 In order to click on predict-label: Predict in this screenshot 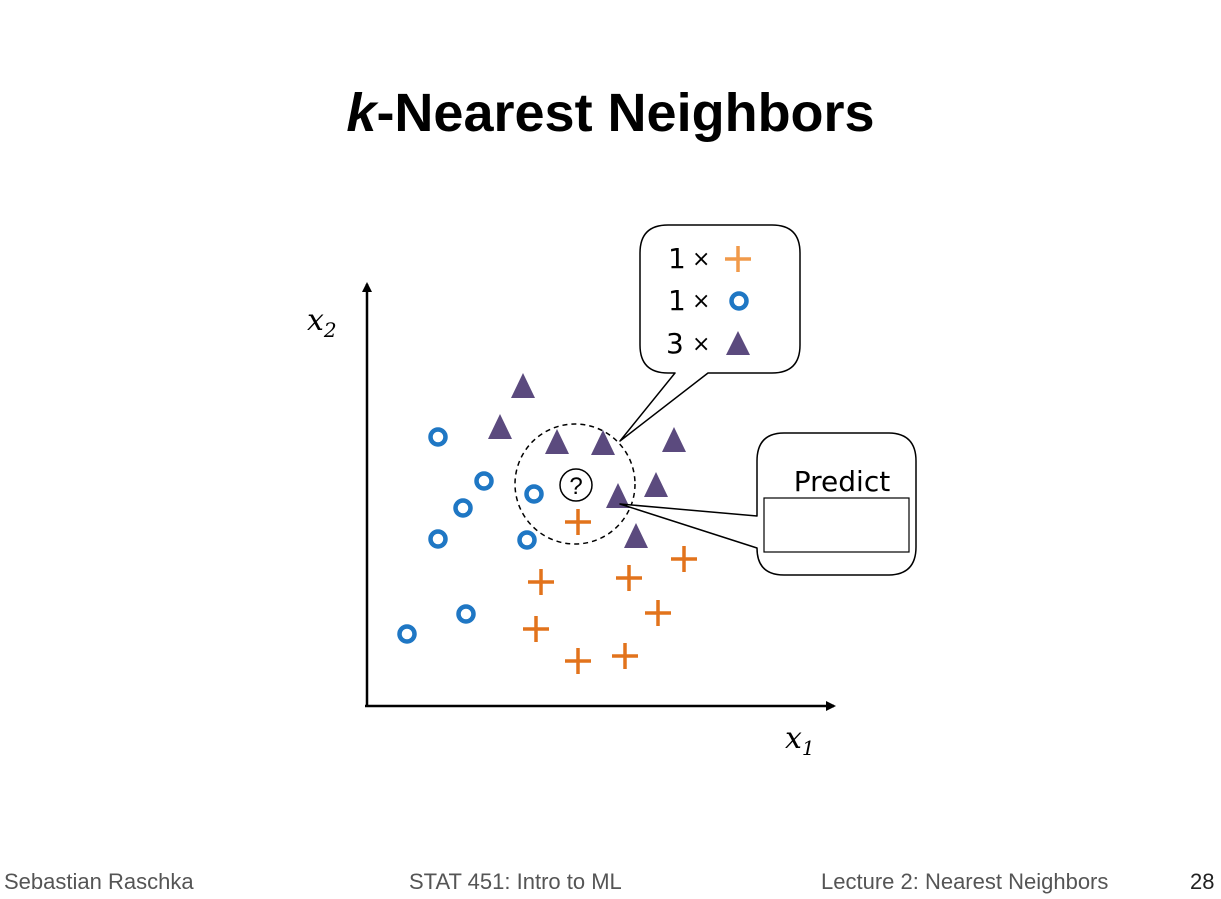, I will do `click(842, 481)`.